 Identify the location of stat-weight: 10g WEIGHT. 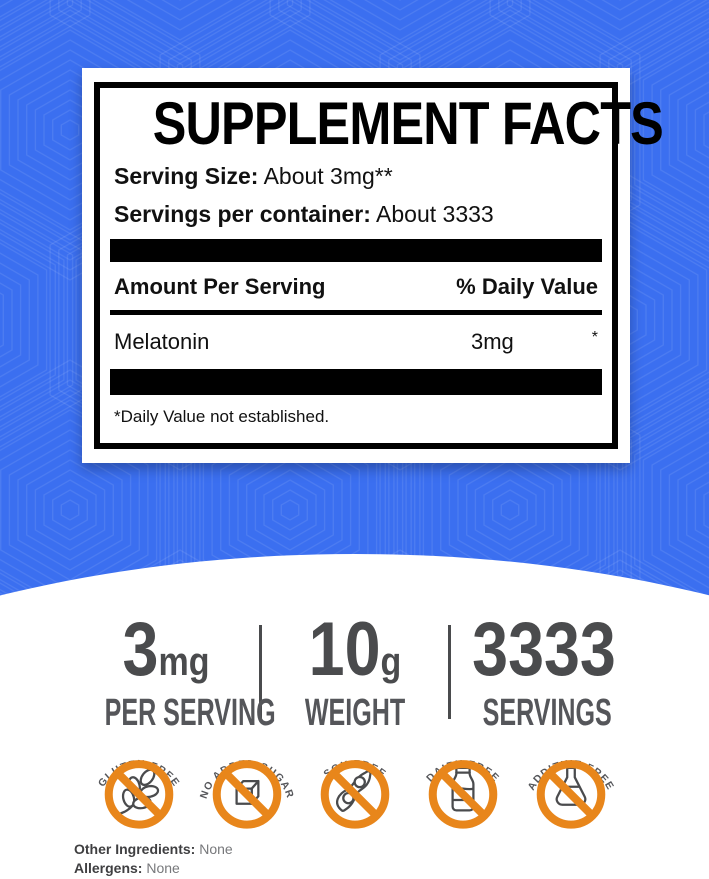
(355, 672).